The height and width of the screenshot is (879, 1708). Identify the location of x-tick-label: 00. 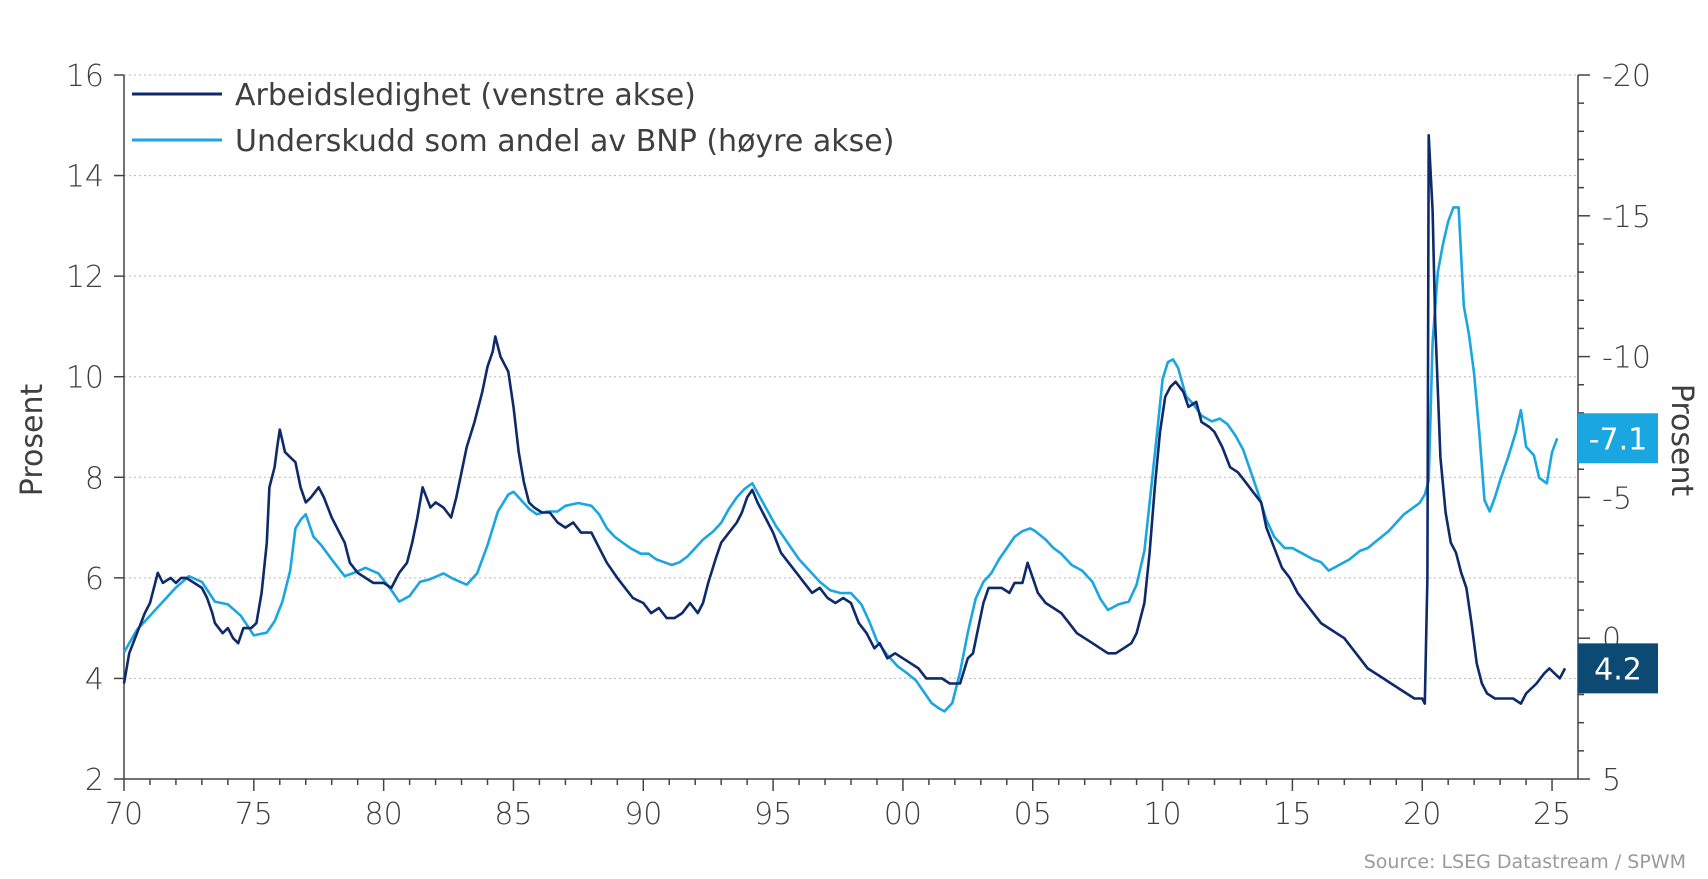
(903, 814).